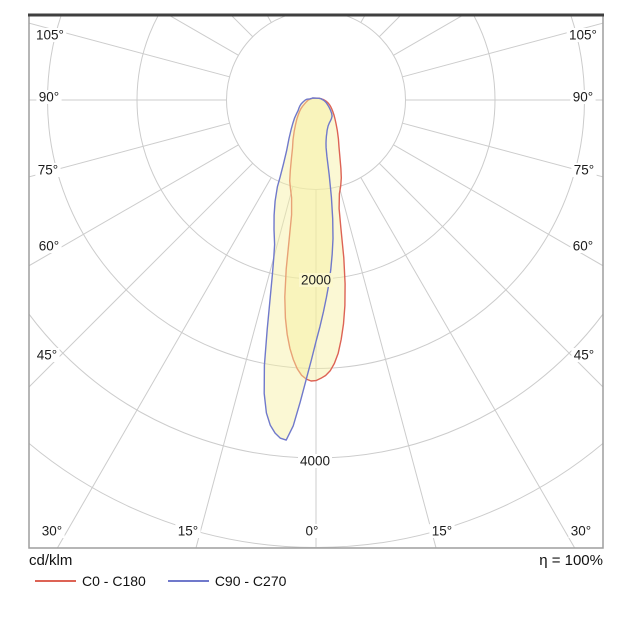 Image resolution: width=630 pixels, height=630 pixels. Describe the element at coordinates (55, 581) in the screenshot. I see `legend-swatch-red` at that location.